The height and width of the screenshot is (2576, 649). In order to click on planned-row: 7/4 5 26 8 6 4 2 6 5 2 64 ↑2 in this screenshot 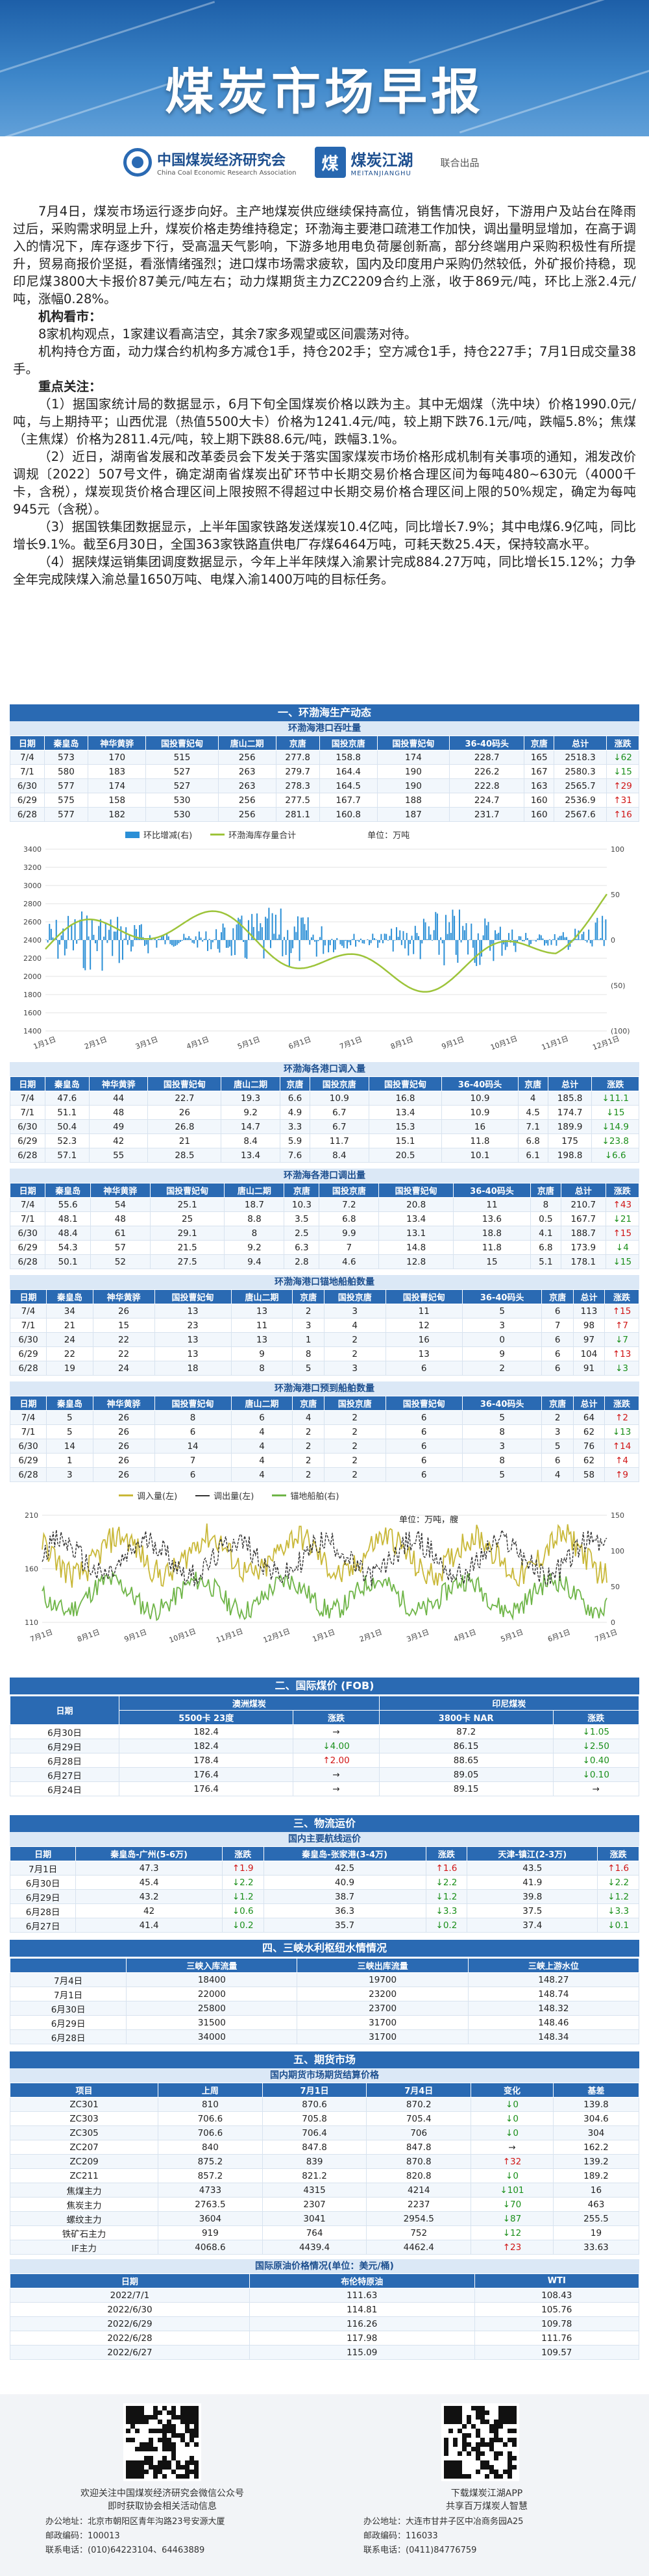, I will do `click(324, 1417)`.